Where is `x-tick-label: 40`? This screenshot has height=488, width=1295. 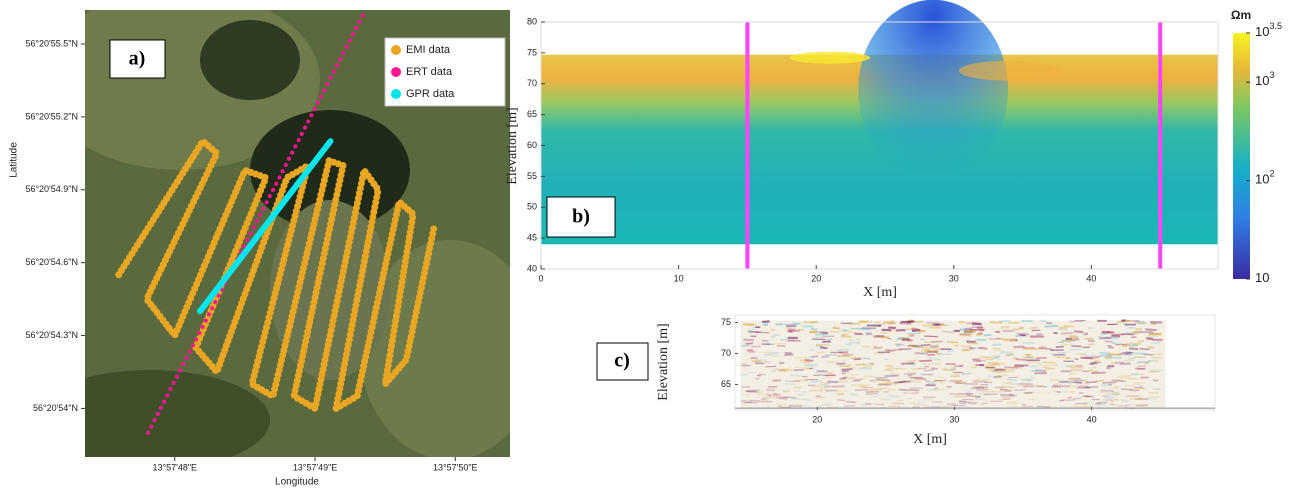
x-tick-label: 40 is located at coordinates (1091, 278).